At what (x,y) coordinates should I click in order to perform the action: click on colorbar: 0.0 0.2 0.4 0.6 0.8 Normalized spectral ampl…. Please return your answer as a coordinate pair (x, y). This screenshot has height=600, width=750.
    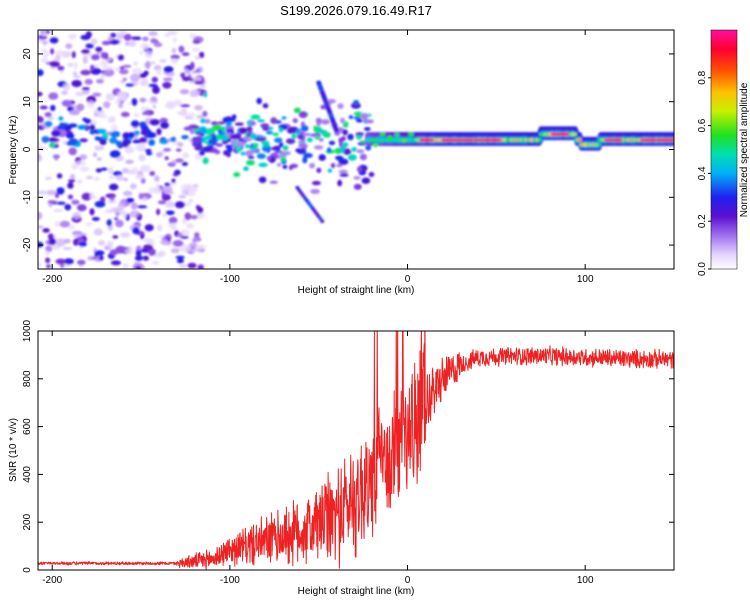
    Looking at the image, I should click on (723, 152).